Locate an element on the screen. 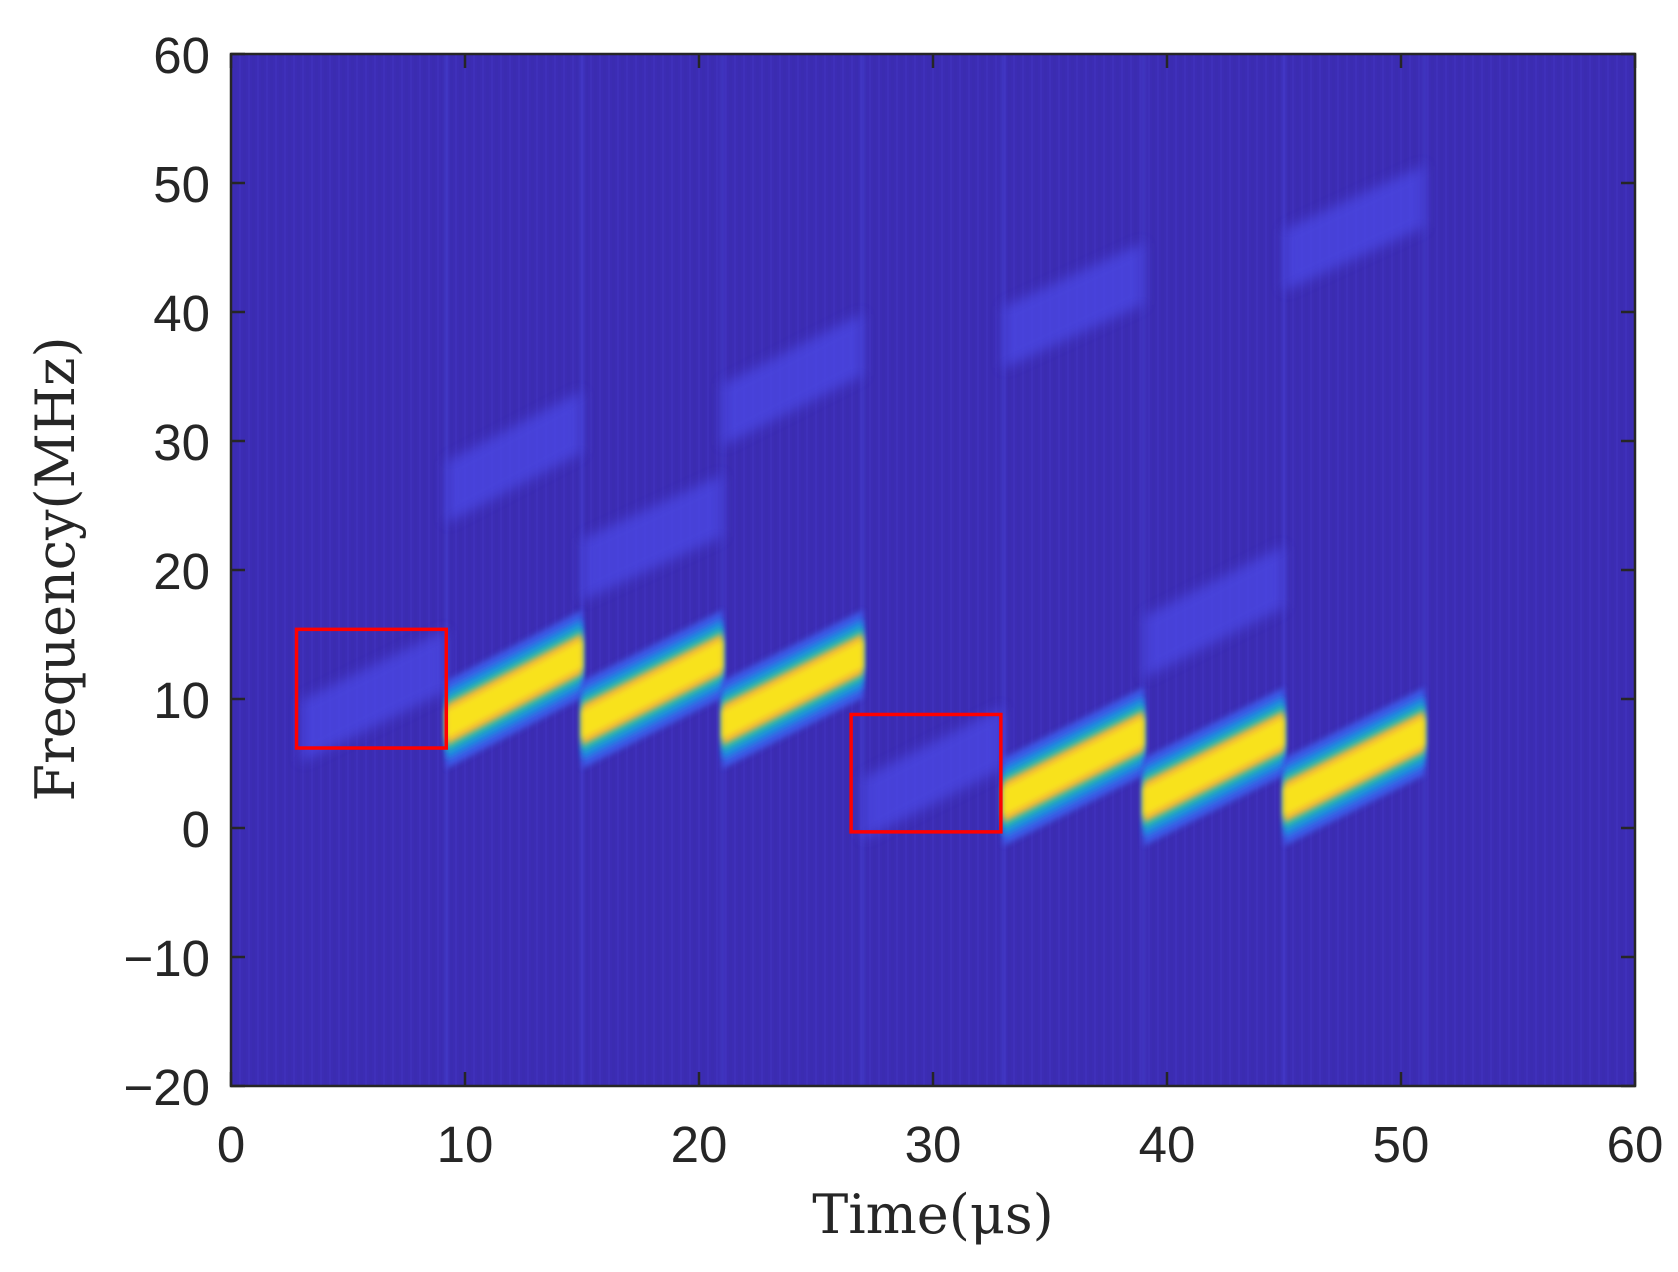 The height and width of the screenshot is (1272, 1678). x-tick-label: 0 is located at coordinates (231, 1144).